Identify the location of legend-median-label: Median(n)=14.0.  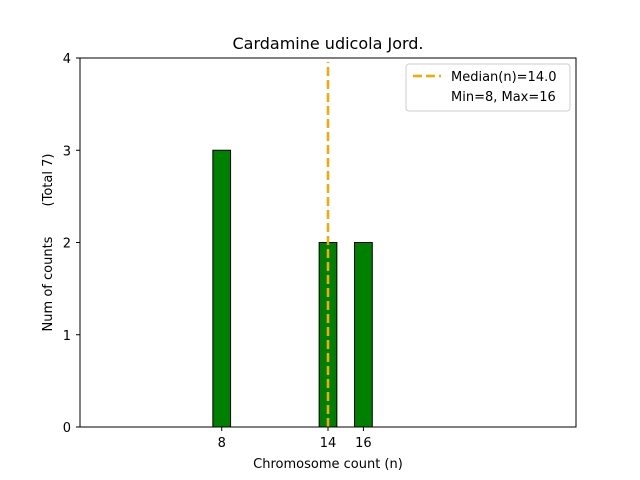
(504, 77).